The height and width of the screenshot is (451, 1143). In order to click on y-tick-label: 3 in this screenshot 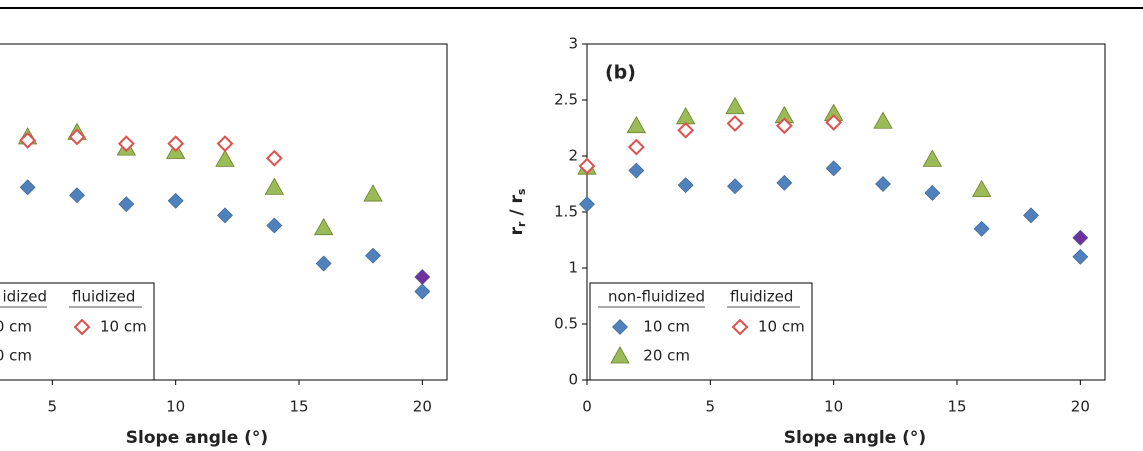, I will do `click(573, 44)`.